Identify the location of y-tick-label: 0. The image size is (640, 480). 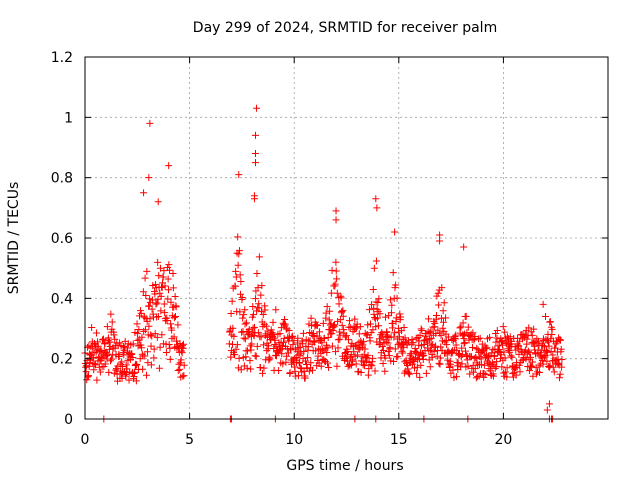
(68, 420).